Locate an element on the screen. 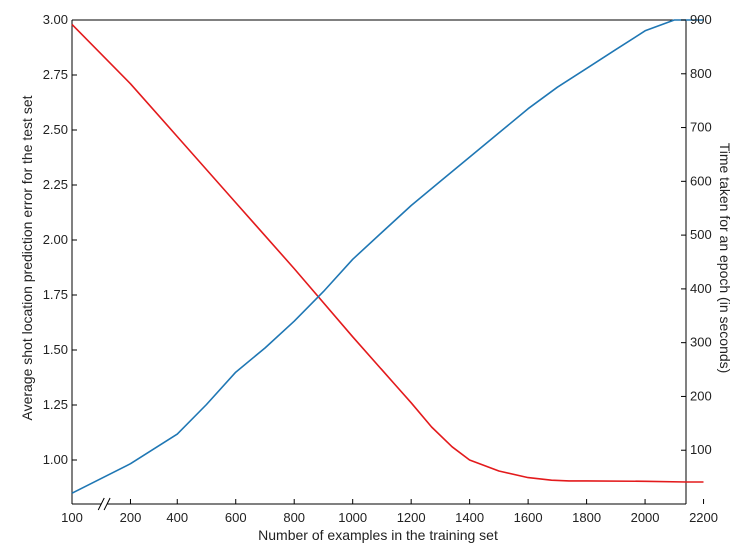 Image resolution: width=747 pixels, height=557 pixels. y-left-tick-label: 3.00 is located at coordinates (55, 19).